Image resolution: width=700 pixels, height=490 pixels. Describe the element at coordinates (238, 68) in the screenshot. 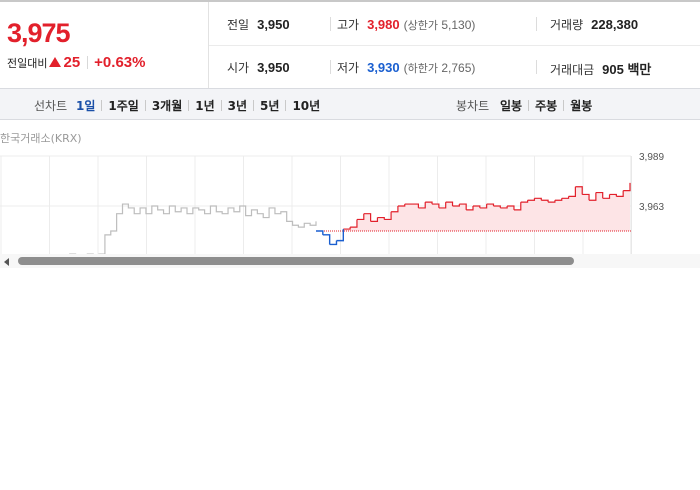

I see `stat-label: 시가` at that location.